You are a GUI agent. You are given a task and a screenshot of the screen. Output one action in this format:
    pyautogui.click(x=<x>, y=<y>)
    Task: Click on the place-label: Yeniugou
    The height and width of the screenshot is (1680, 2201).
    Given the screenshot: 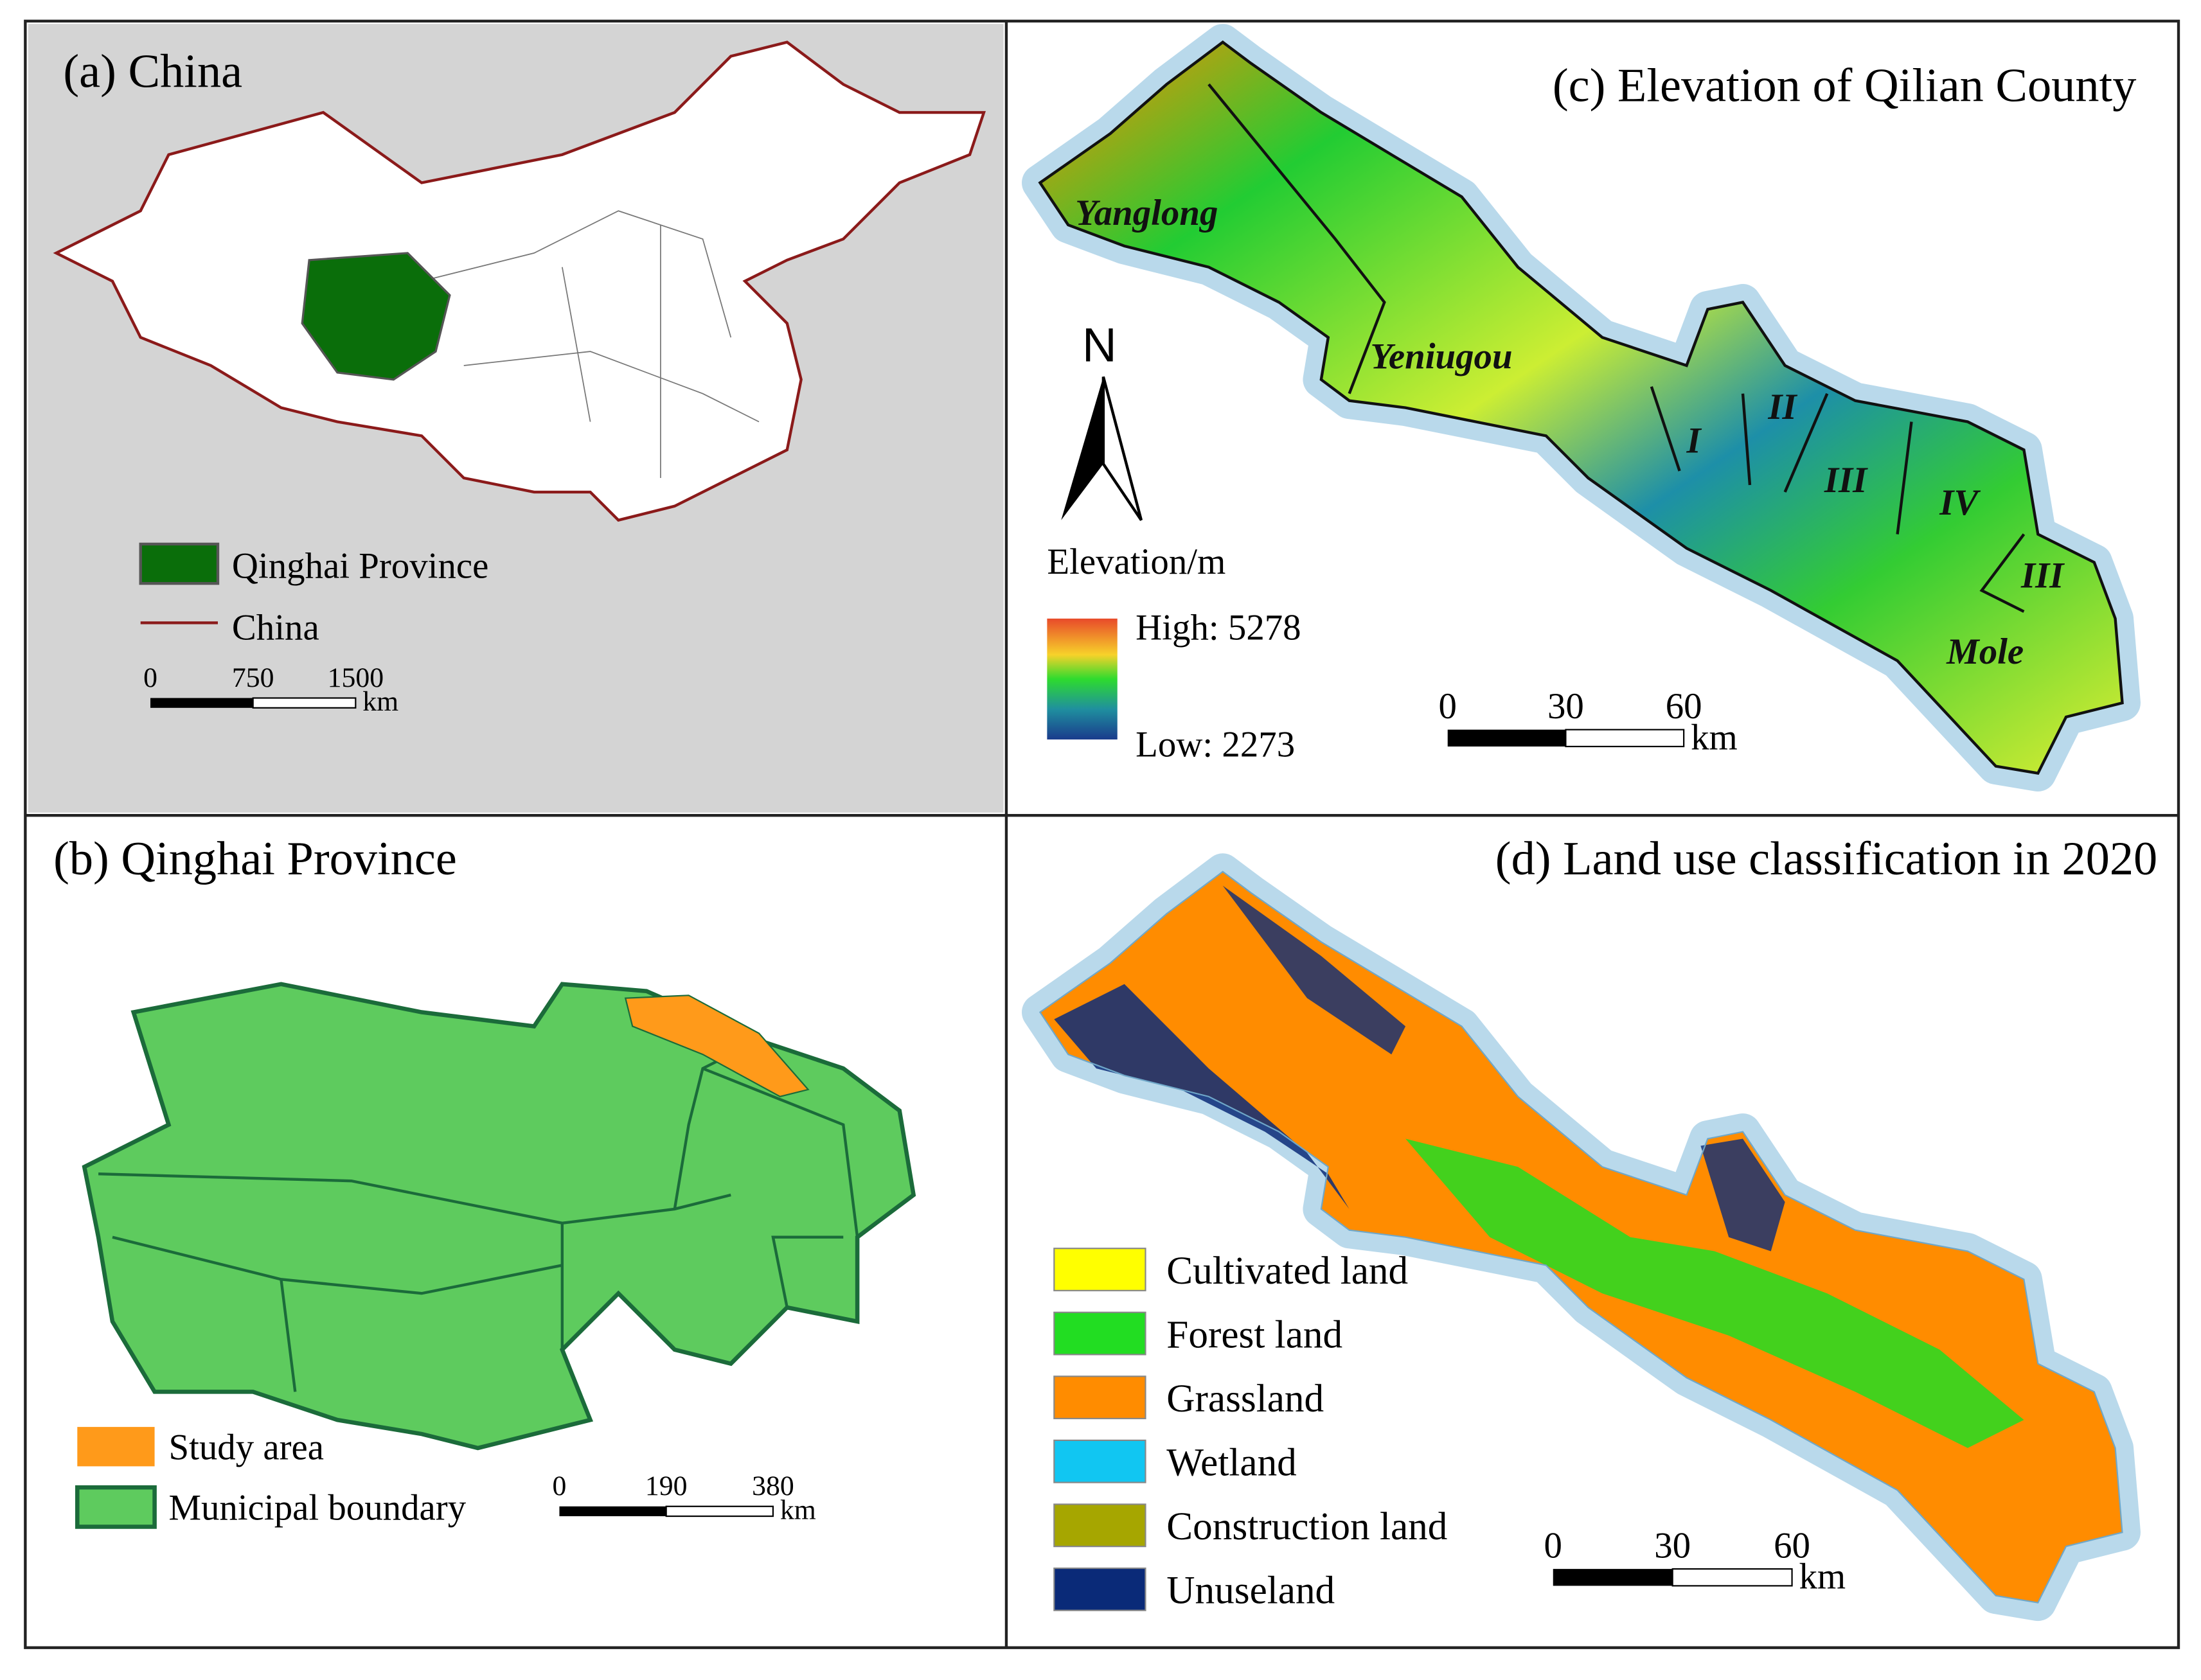 What is the action you would take?
    pyautogui.click(x=1441, y=356)
    